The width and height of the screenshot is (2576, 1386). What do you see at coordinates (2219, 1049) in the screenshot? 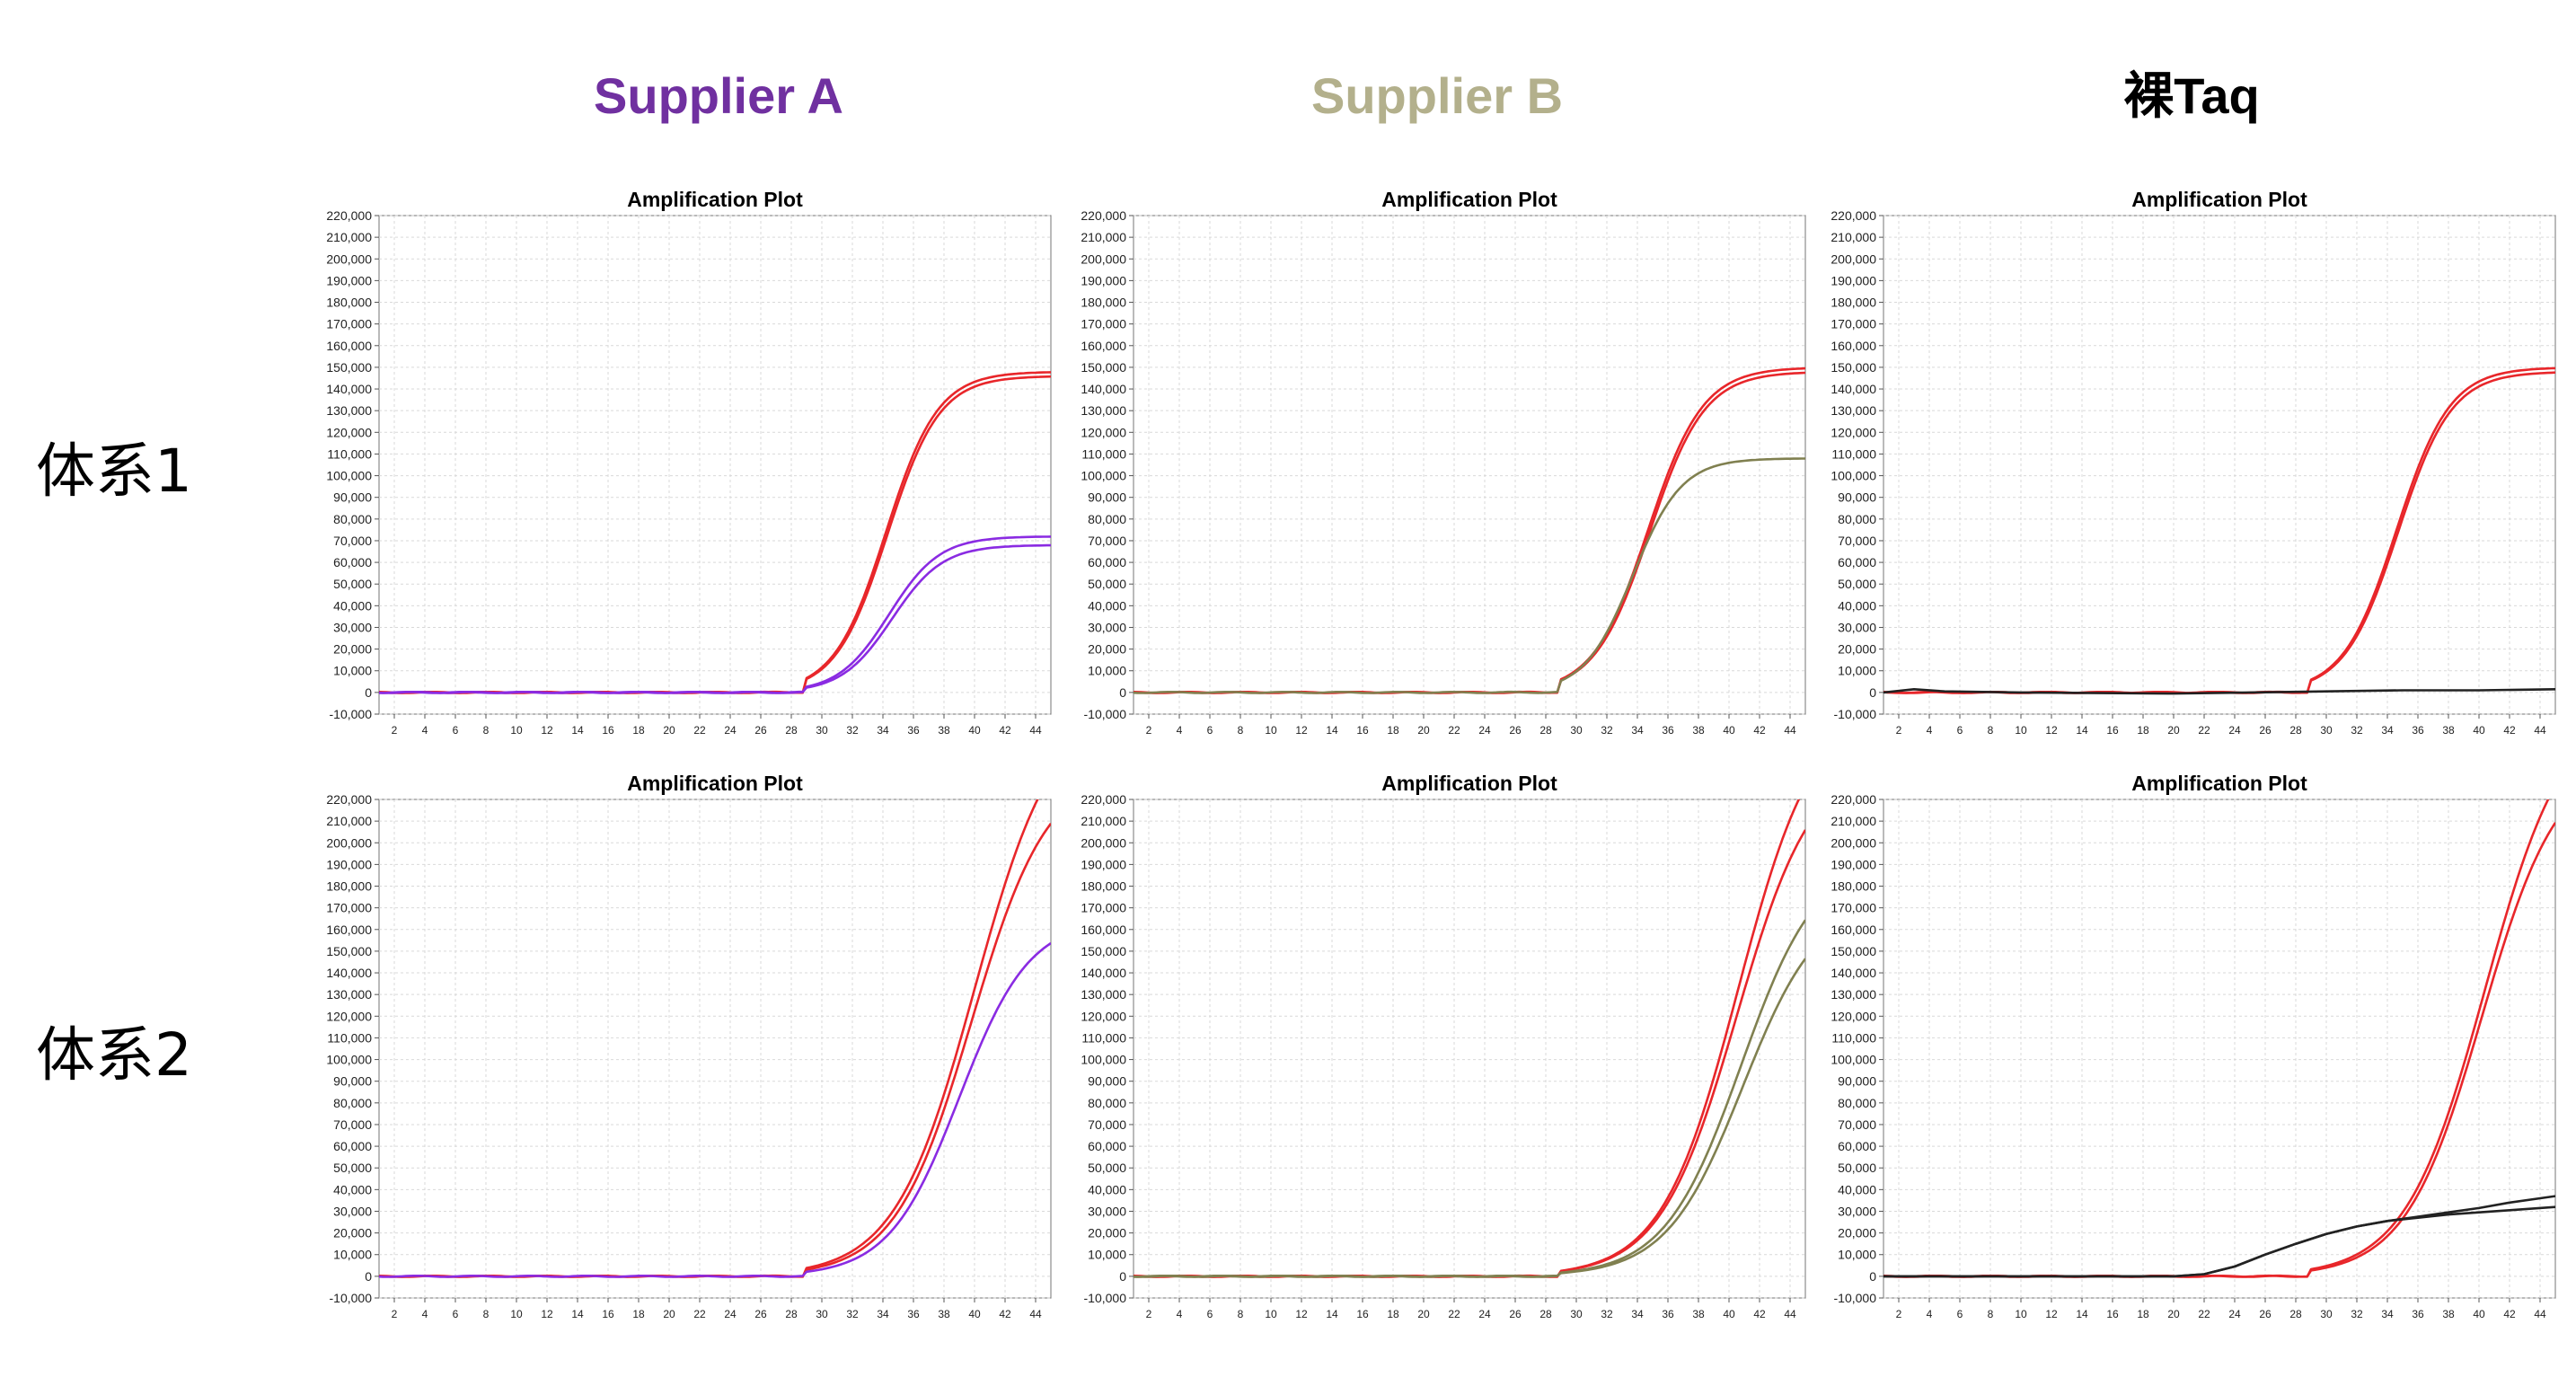
I see `plot-area` at bounding box center [2219, 1049].